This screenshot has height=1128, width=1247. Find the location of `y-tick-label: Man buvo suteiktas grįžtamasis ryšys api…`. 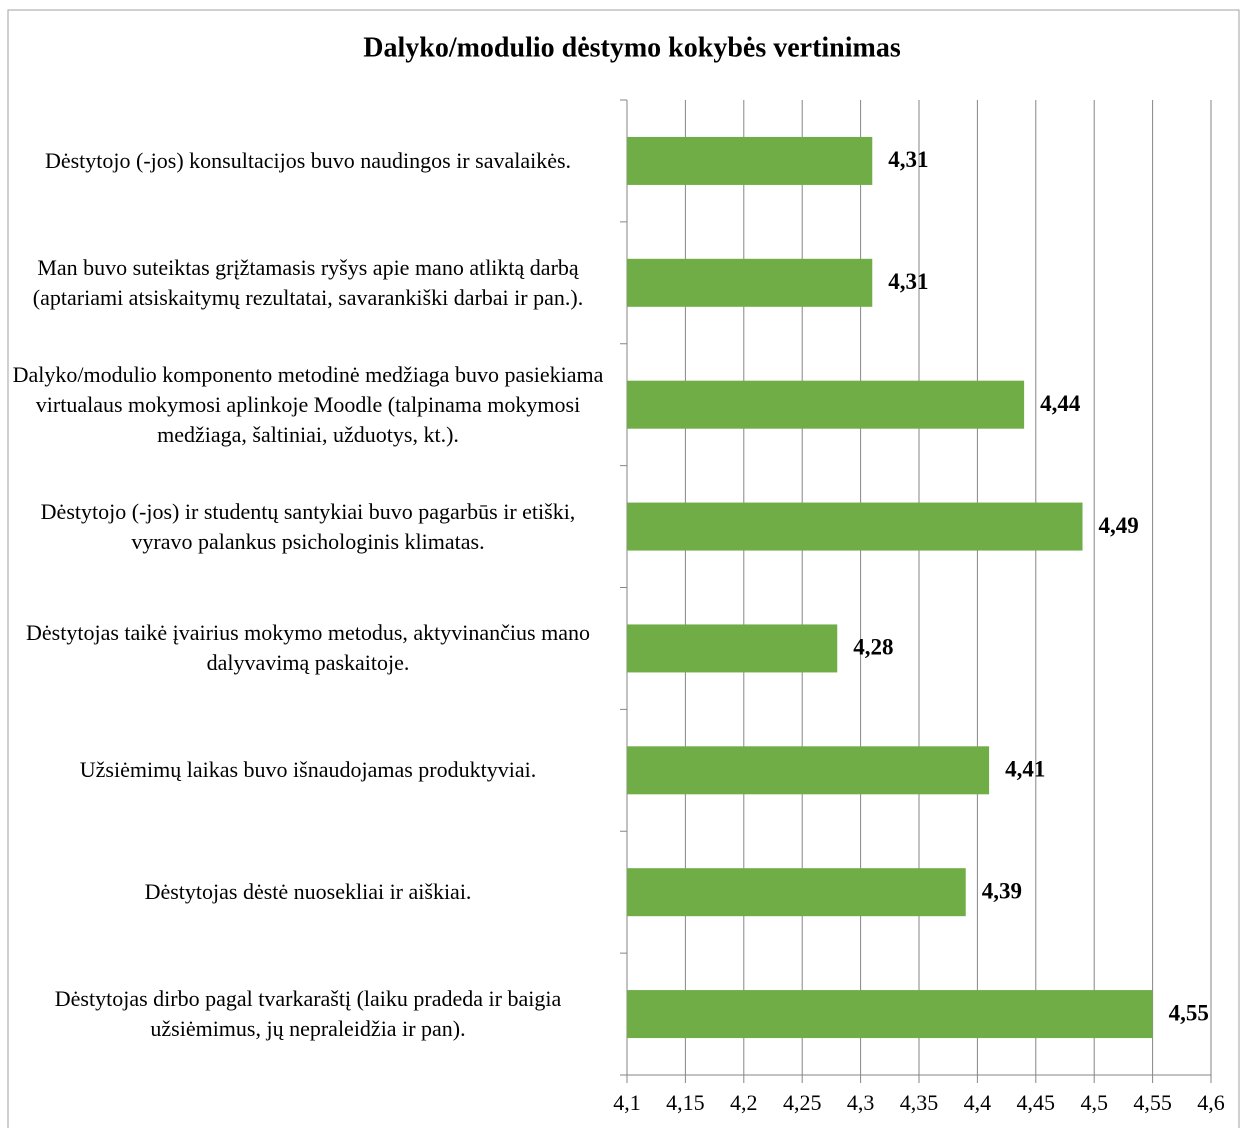

y-tick-label: Man buvo suteiktas grįžtamasis ryšys api… is located at coordinates (308, 282).